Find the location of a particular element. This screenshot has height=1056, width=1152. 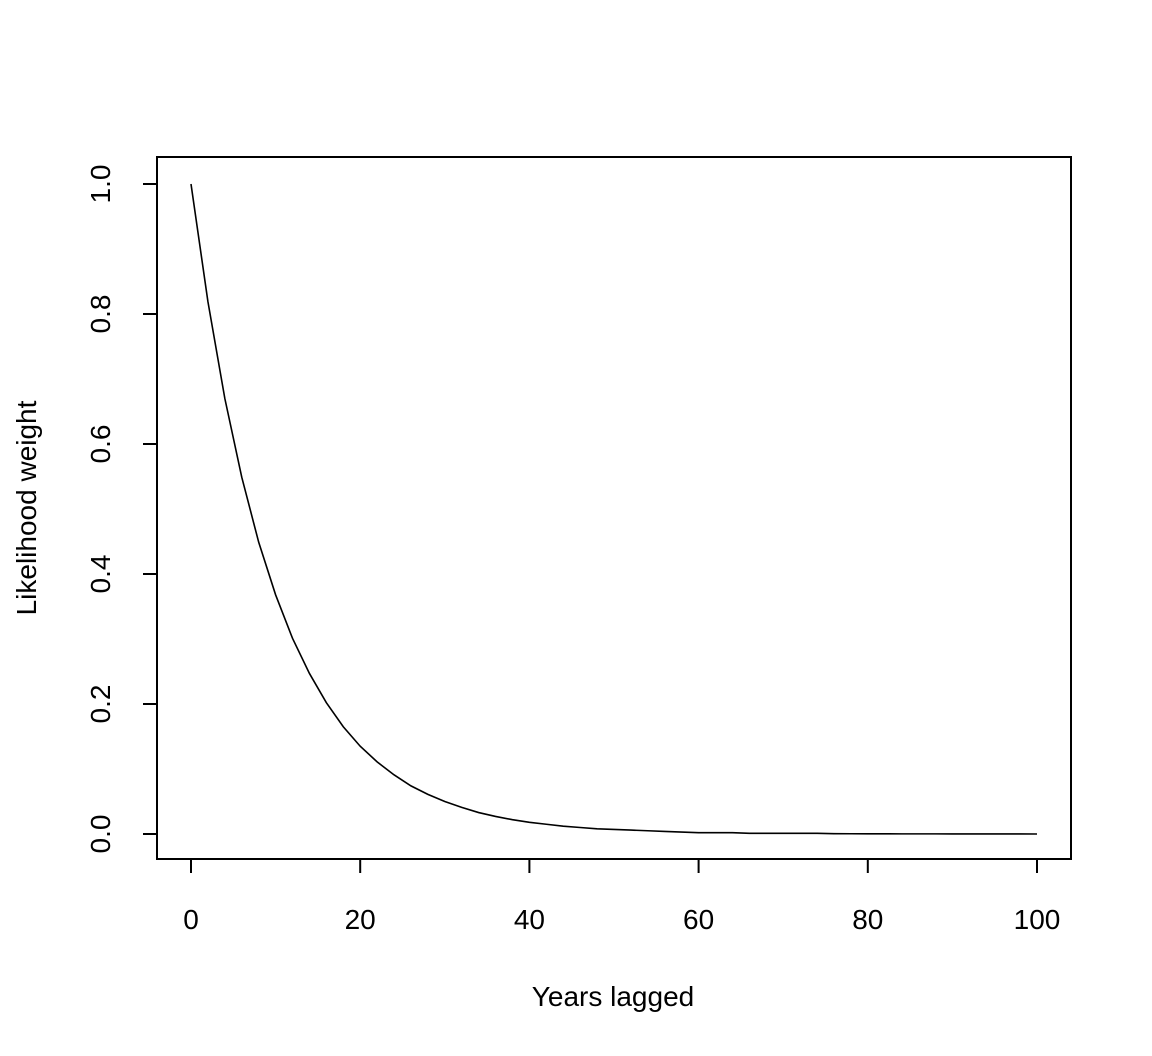

y-tick-label: 1.0 is located at coordinates (100, 184).